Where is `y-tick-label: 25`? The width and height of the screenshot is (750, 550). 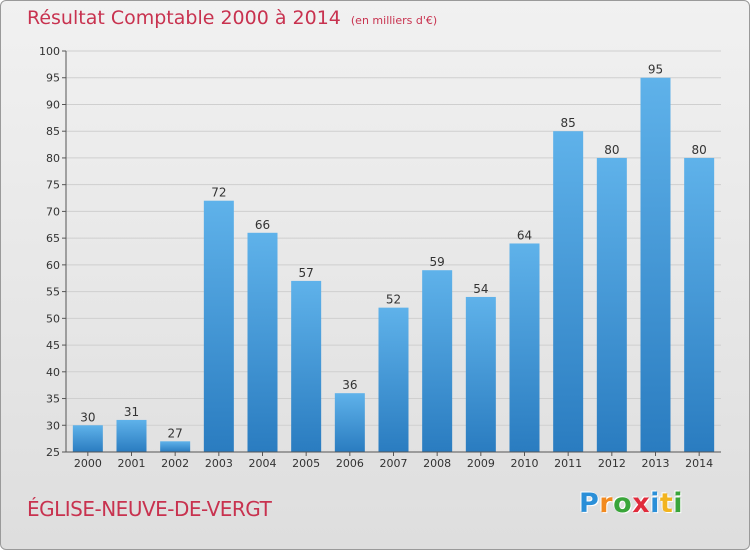
y-tick-label: 25 is located at coordinates (53, 452).